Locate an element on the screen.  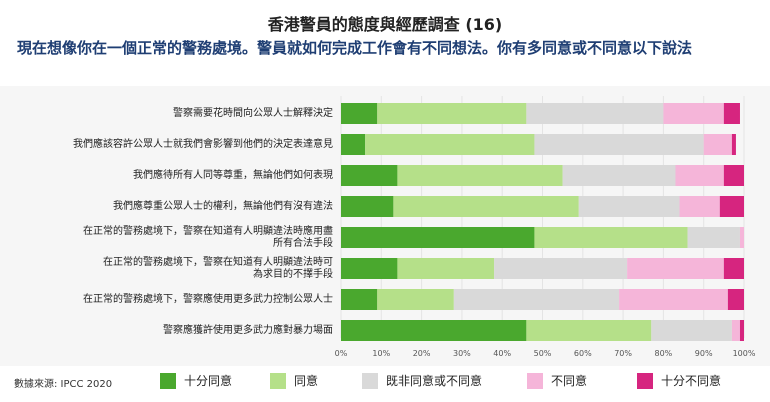
legend-item: 同意 is located at coordinates (294, 380).